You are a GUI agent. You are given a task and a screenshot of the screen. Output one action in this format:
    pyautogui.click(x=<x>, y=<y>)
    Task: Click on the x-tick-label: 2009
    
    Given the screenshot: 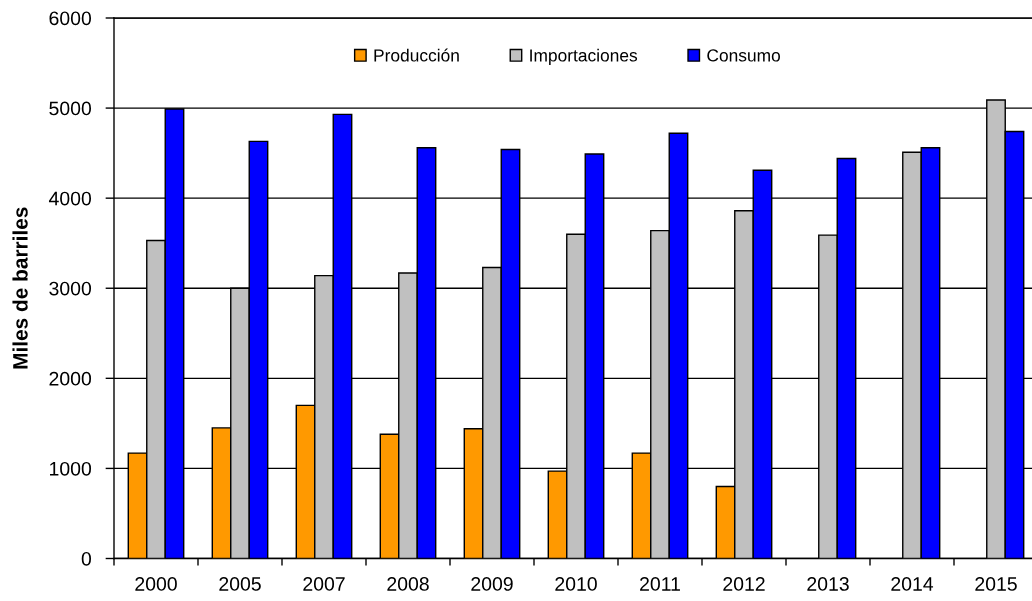 What is the action you would take?
    pyautogui.click(x=492, y=584)
    